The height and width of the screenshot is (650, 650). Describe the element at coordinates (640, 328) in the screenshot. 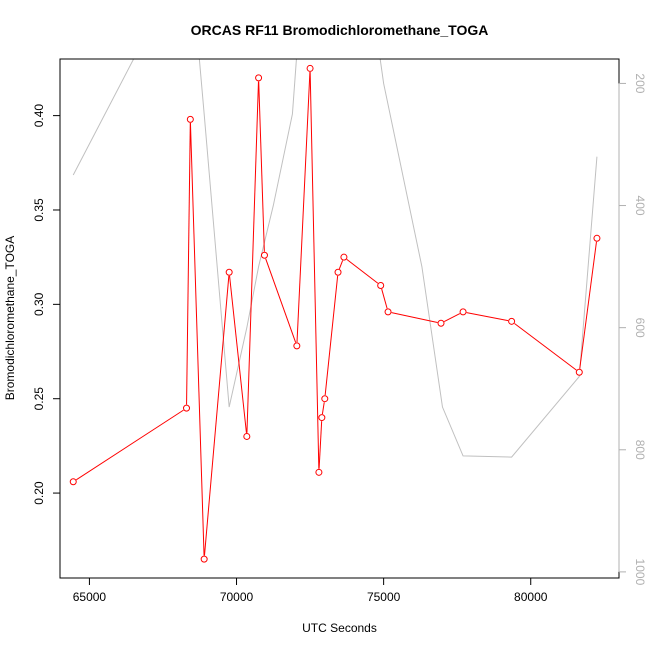

I see `y2-tick-label: 600` at that location.